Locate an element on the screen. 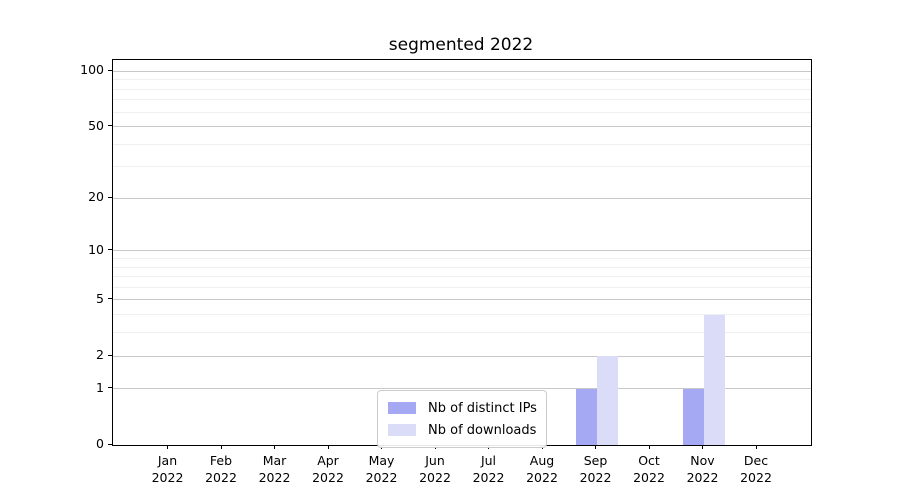  x-tick-label-mar: Mar 2022 is located at coordinates (274, 469).